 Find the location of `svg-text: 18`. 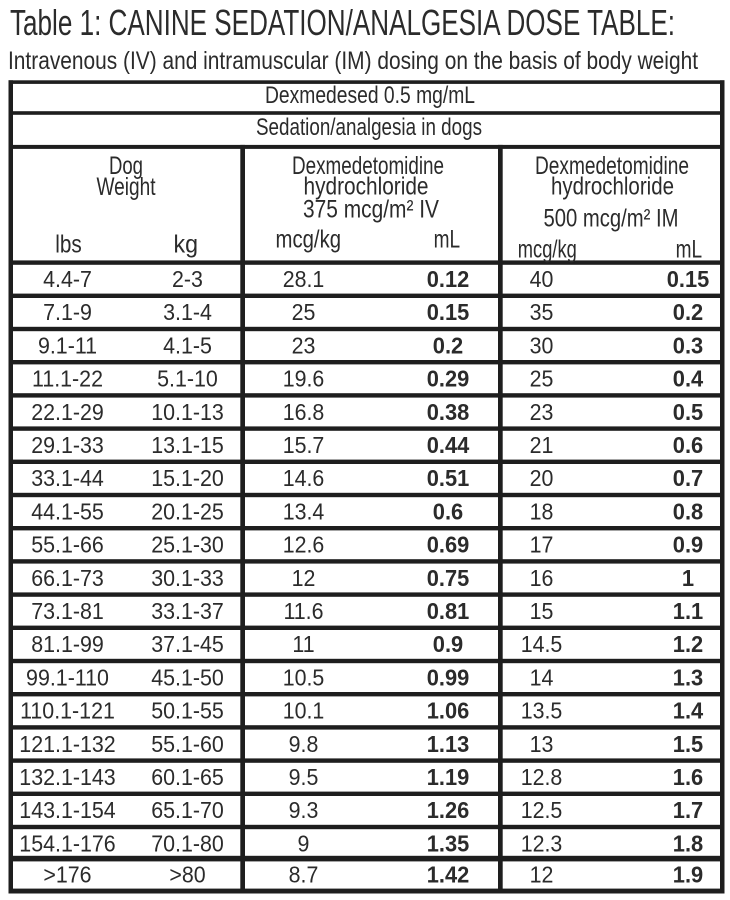

svg-text: 18 is located at coordinates (542, 511).